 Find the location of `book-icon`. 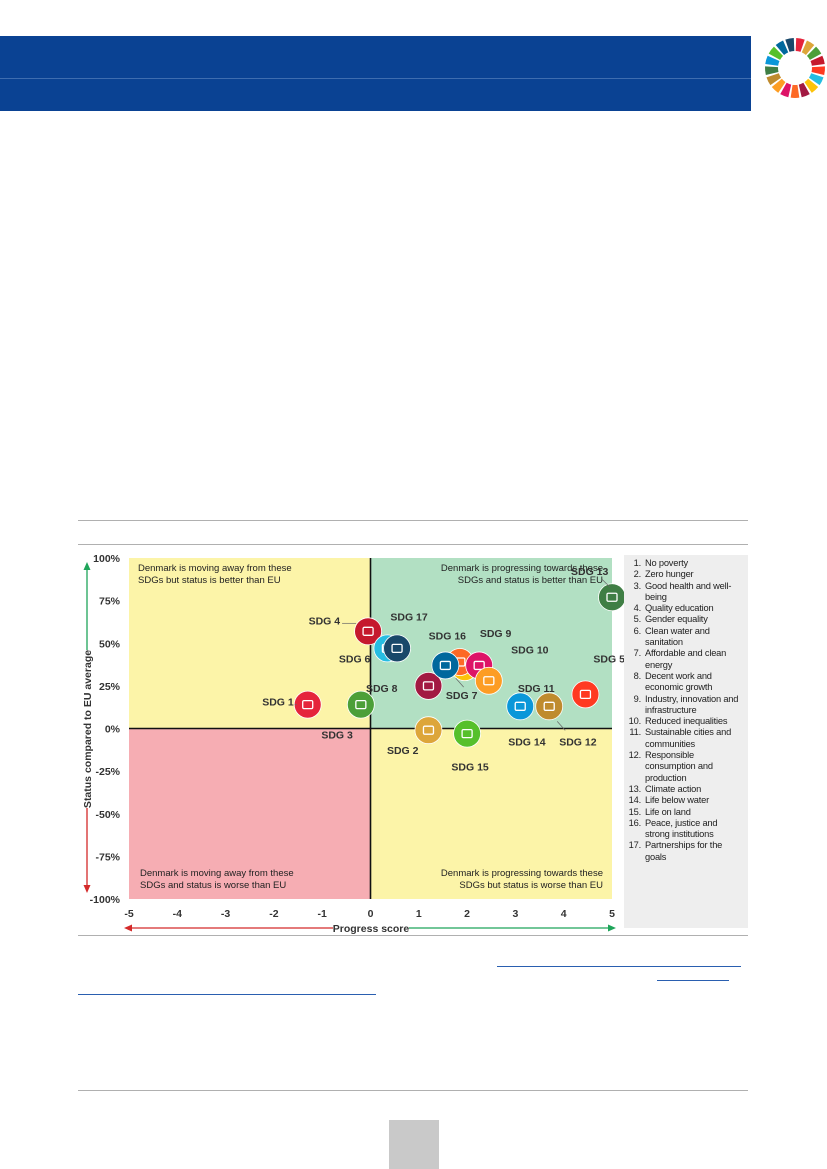

book-icon is located at coordinates (368, 631).